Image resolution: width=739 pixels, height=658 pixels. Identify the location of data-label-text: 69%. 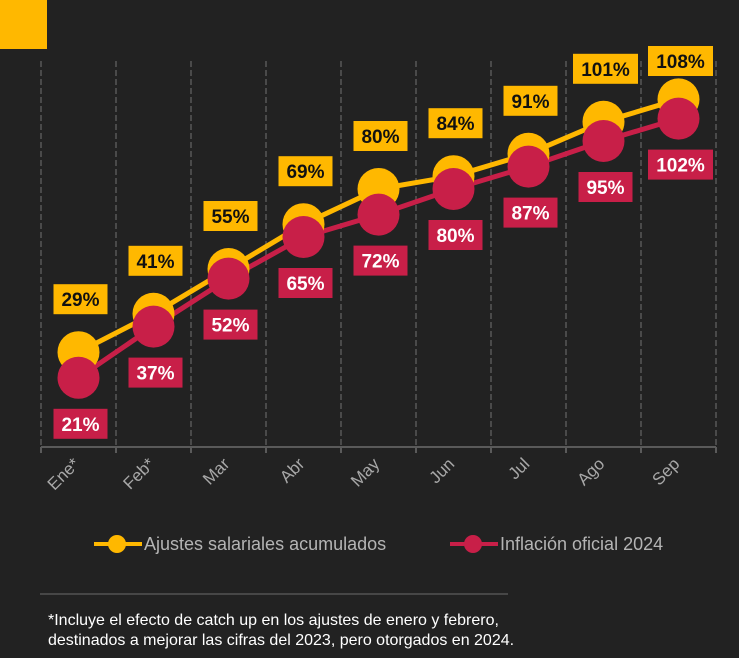
(305, 172).